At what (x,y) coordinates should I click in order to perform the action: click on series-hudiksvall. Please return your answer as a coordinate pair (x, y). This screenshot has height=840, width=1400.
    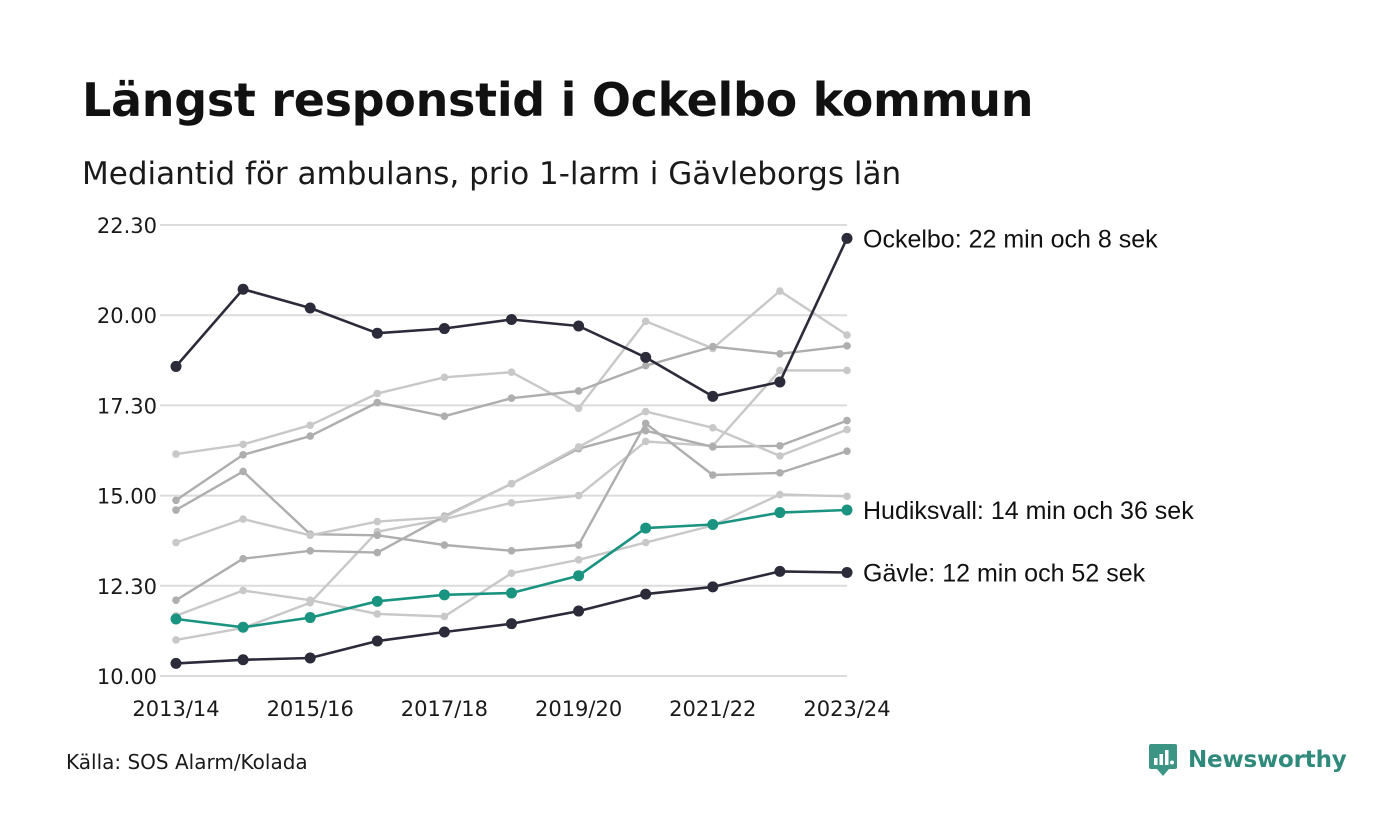
    Looking at the image, I should click on (511, 568).